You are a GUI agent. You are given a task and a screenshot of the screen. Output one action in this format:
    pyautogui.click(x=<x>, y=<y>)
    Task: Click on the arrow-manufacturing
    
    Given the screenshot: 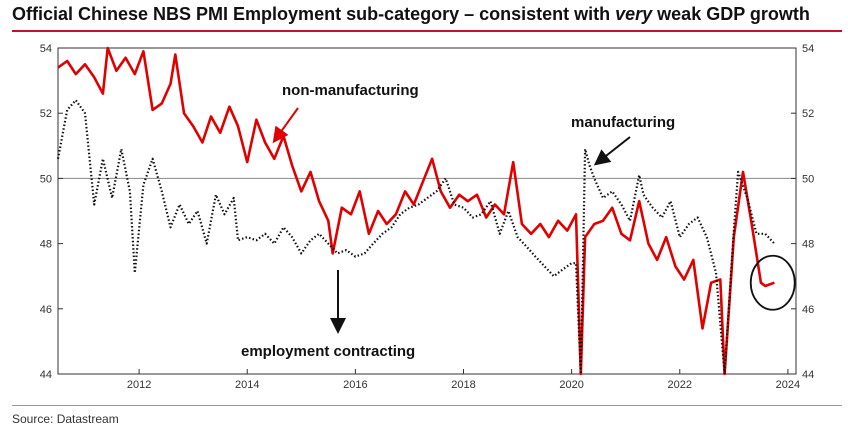 What is the action you would take?
    pyautogui.click(x=612, y=151)
    